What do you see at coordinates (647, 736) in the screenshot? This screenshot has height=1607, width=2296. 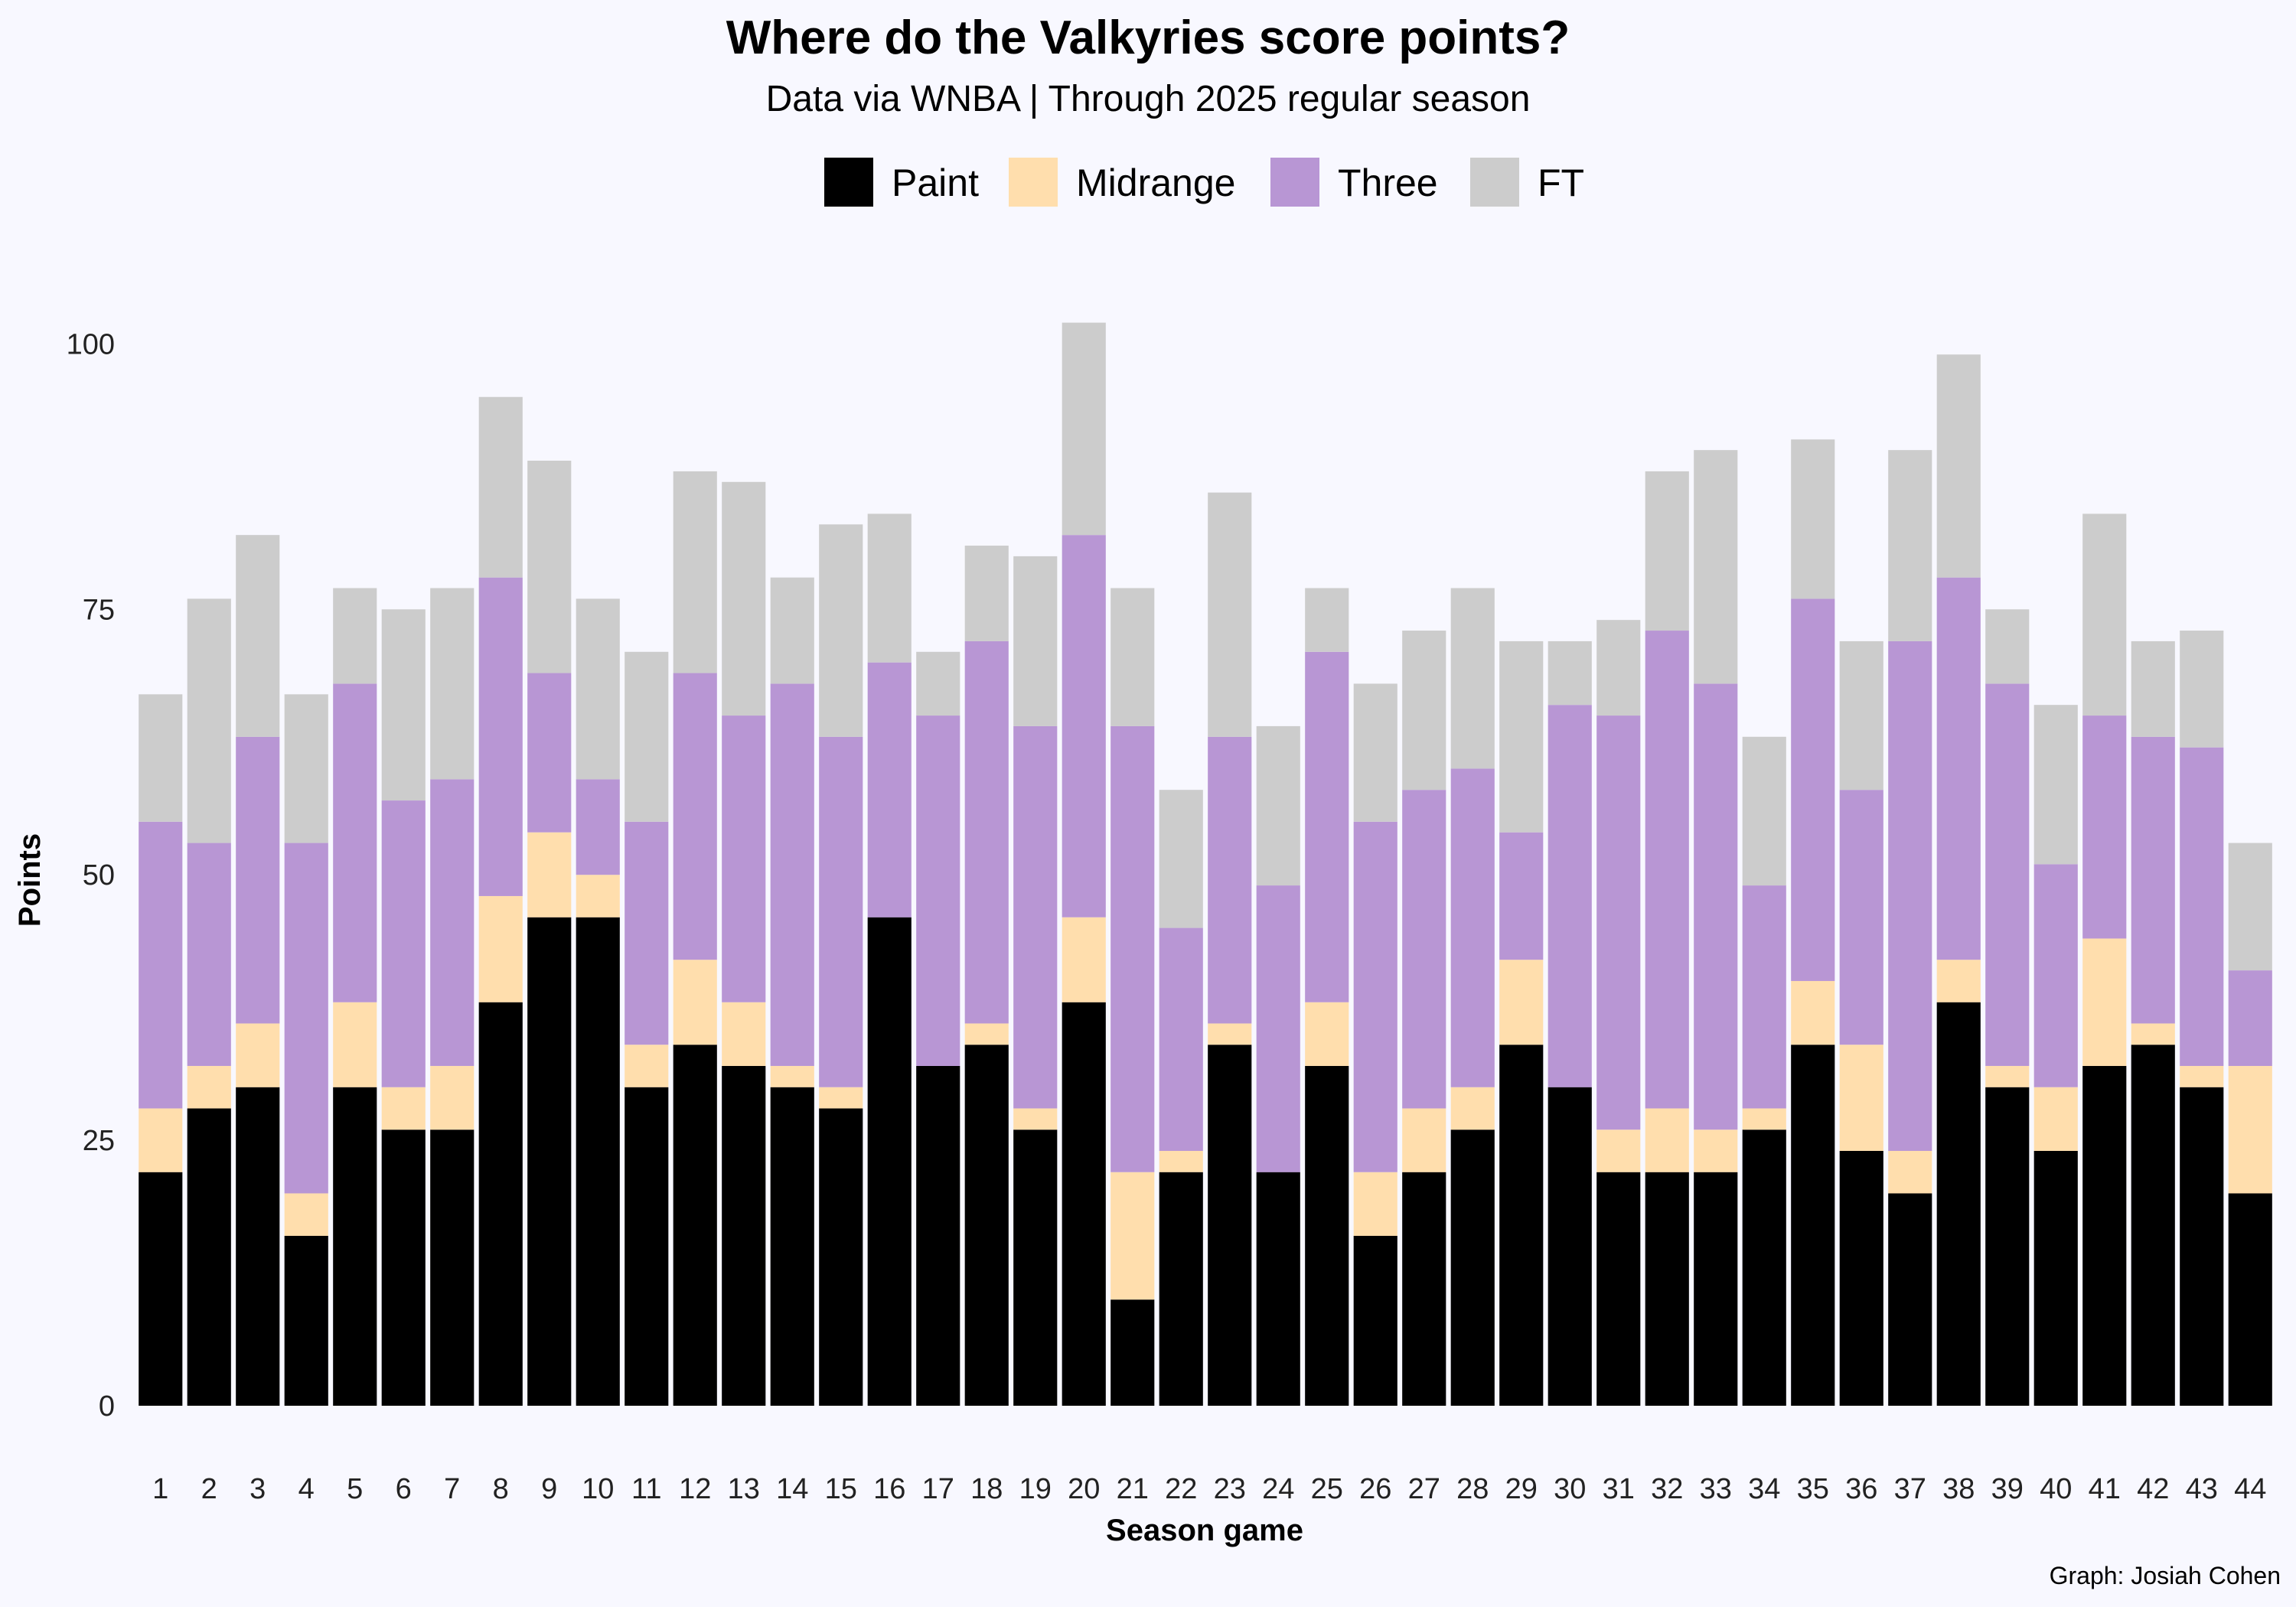 I see `bar-game-11-ft` at bounding box center [647, 736].